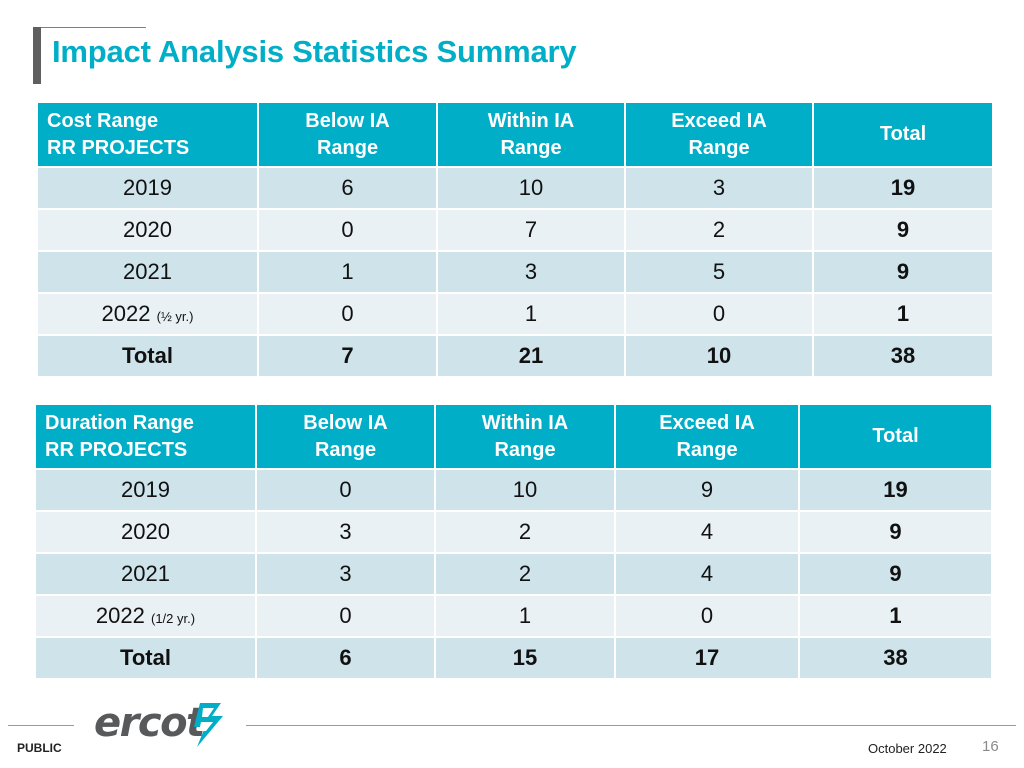 The image size is (1024, 768). I want to click on within-total-cell: 15, so click(525, 658).